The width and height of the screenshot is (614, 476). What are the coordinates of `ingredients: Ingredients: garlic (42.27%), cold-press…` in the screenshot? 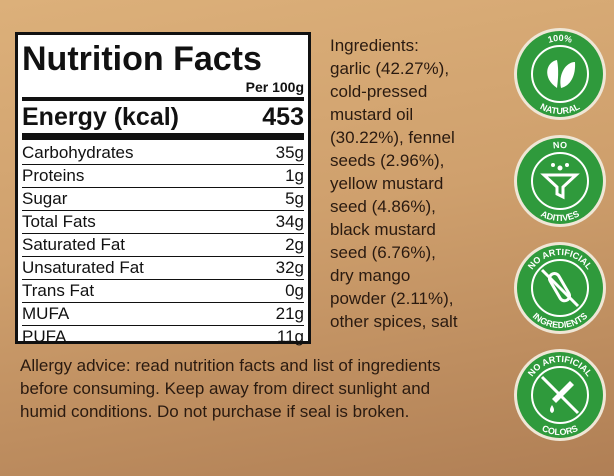 It's located at (394, 183).